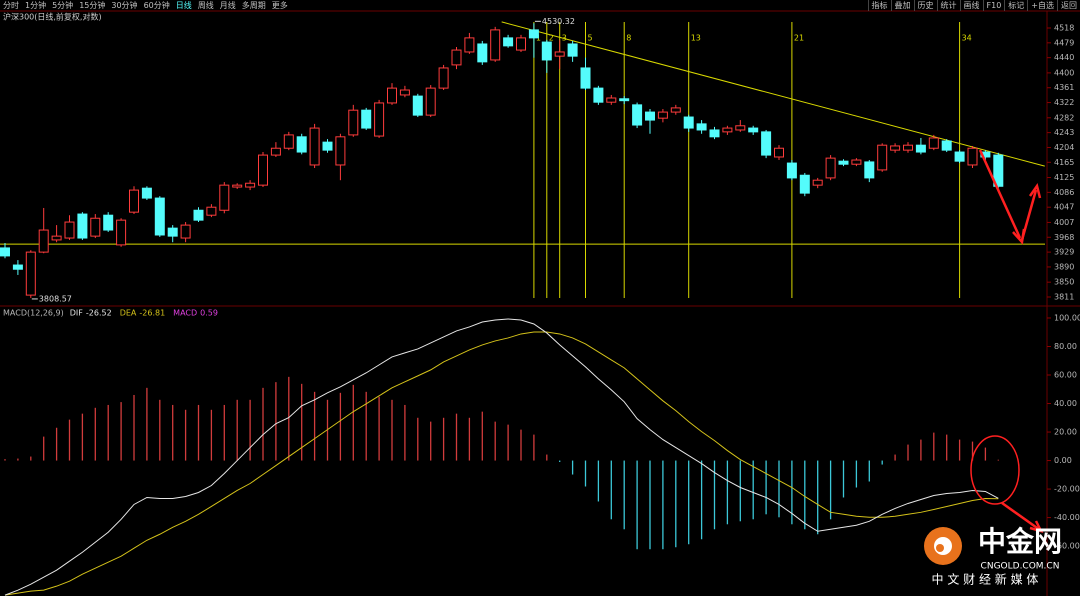 The height and width of the screenshot is (596, 1080). I want to click on y-tick-label: -60.00, so click(1067, 546).